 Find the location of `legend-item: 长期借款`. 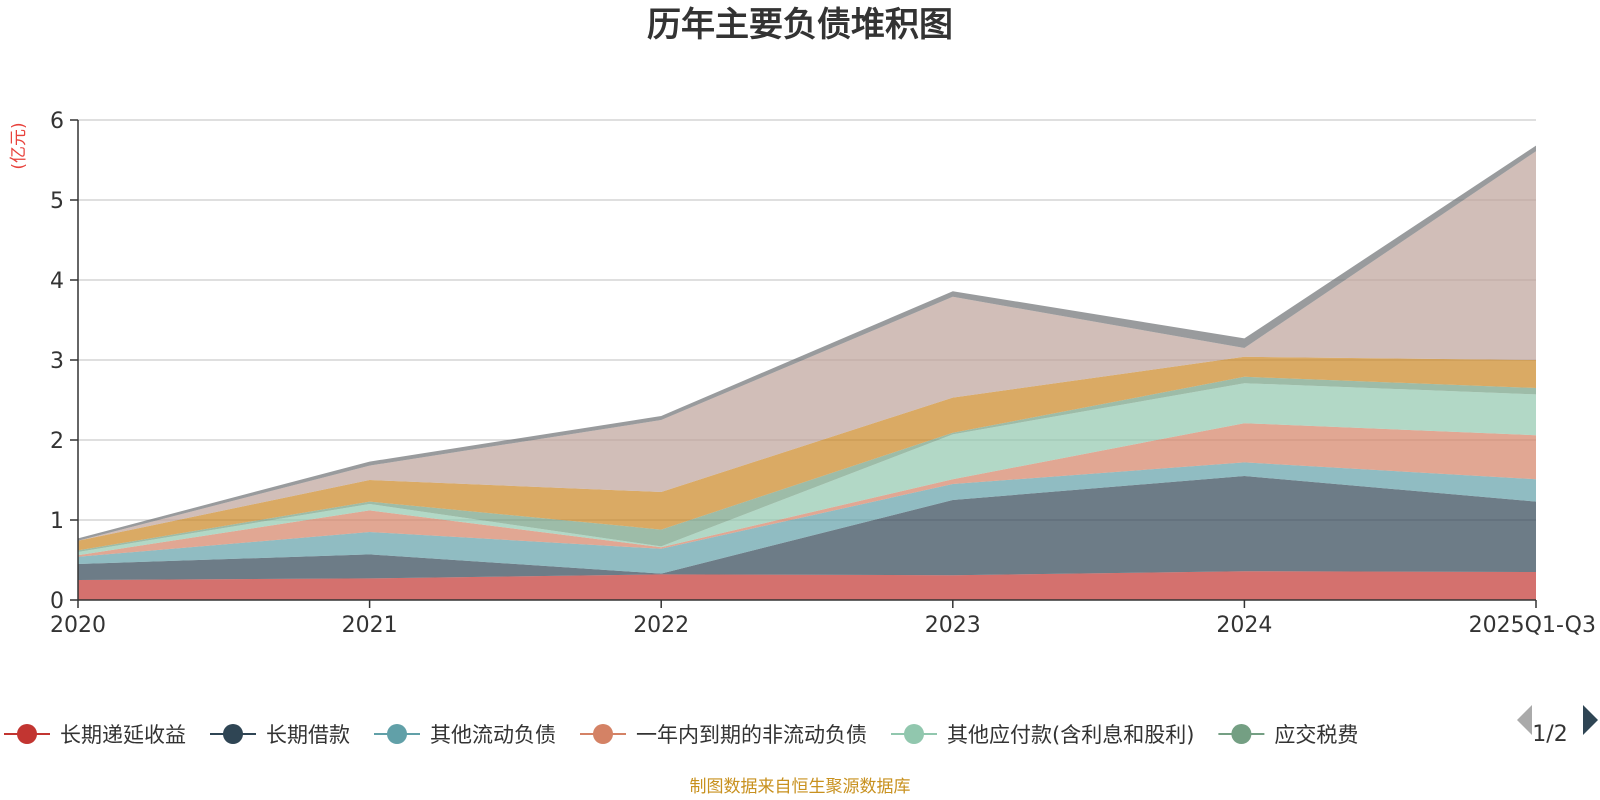

legend-item: 长期借款 is located at coordinates (280, 735).